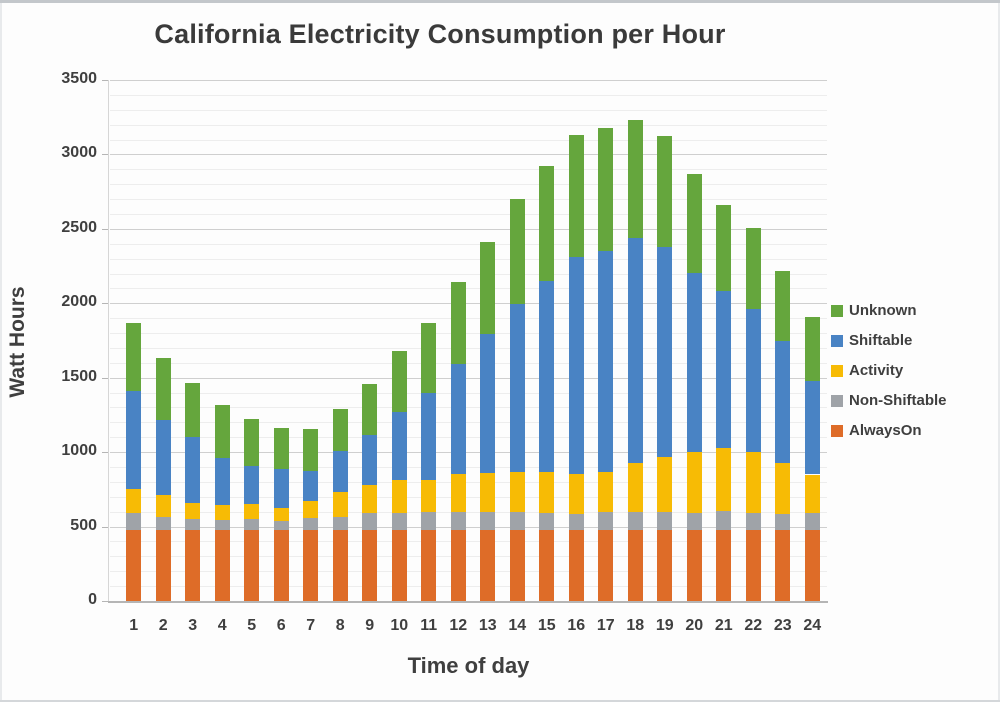 This screenshot has width=1000, height=702. What do you see at coordinates (17, 342) in the screenshot?
I see `y-axis-title: Watt Hours` at bounding box center [17, 342].